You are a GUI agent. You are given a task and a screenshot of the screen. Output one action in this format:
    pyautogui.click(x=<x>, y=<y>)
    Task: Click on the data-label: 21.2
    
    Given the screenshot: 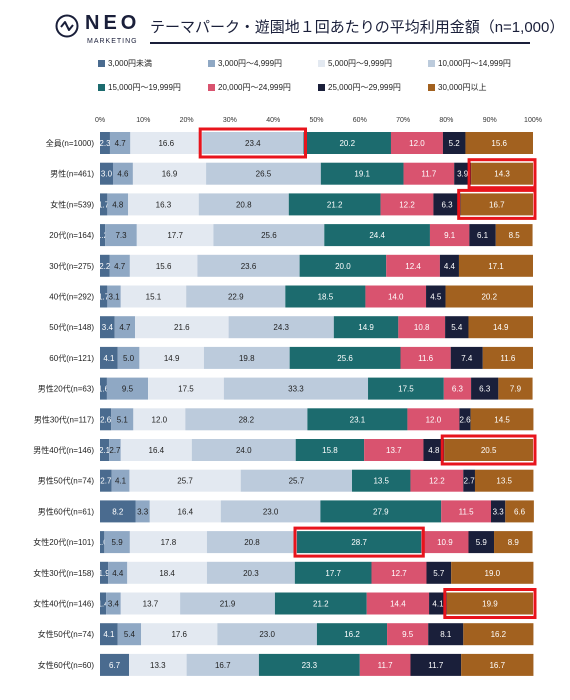 What is the action you would take?
    pyautogui.click(x=321, y=604)
    